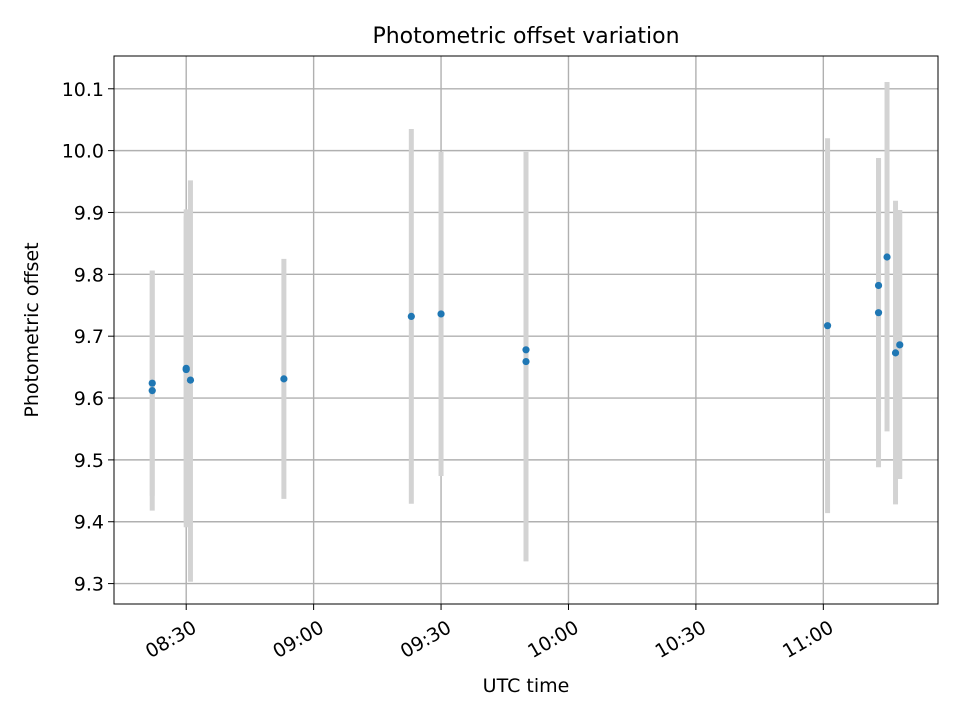 The image size is (960, 724). Describe the element at coordinates (526, 686) in the screenshot. I see `x-axis-label: UTC time` at that location.